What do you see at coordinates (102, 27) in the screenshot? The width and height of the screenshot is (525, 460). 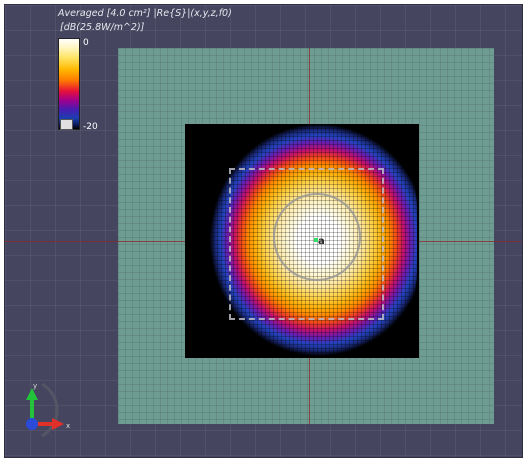 I see `field-units: [dB(25.8W/m^2)]` at bounding box center [102, 27].